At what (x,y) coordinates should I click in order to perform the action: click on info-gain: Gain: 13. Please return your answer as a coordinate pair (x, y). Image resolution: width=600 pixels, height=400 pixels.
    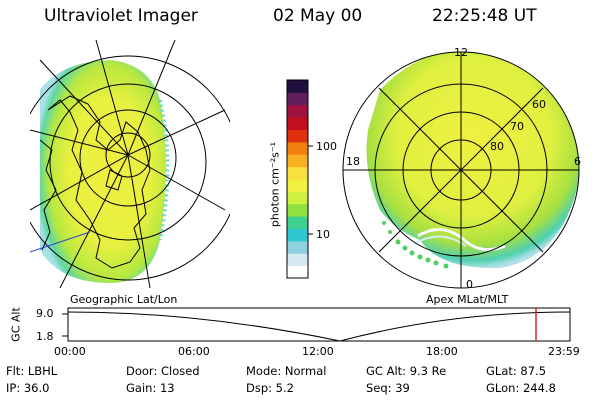
    Looking at the image, I should click on (150, 388).